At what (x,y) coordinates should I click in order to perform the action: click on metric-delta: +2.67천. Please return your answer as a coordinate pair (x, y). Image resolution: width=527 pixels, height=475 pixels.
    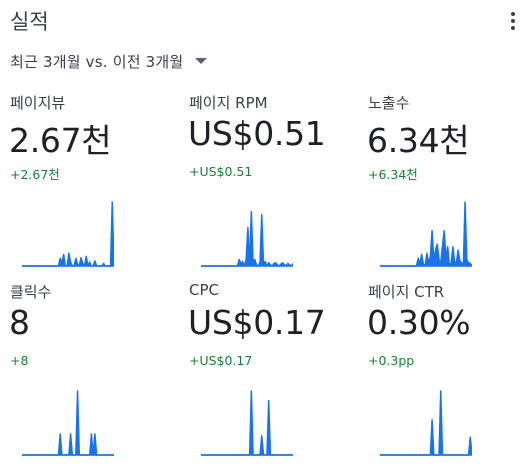
    Looking at the image, I should click on (35, 174).